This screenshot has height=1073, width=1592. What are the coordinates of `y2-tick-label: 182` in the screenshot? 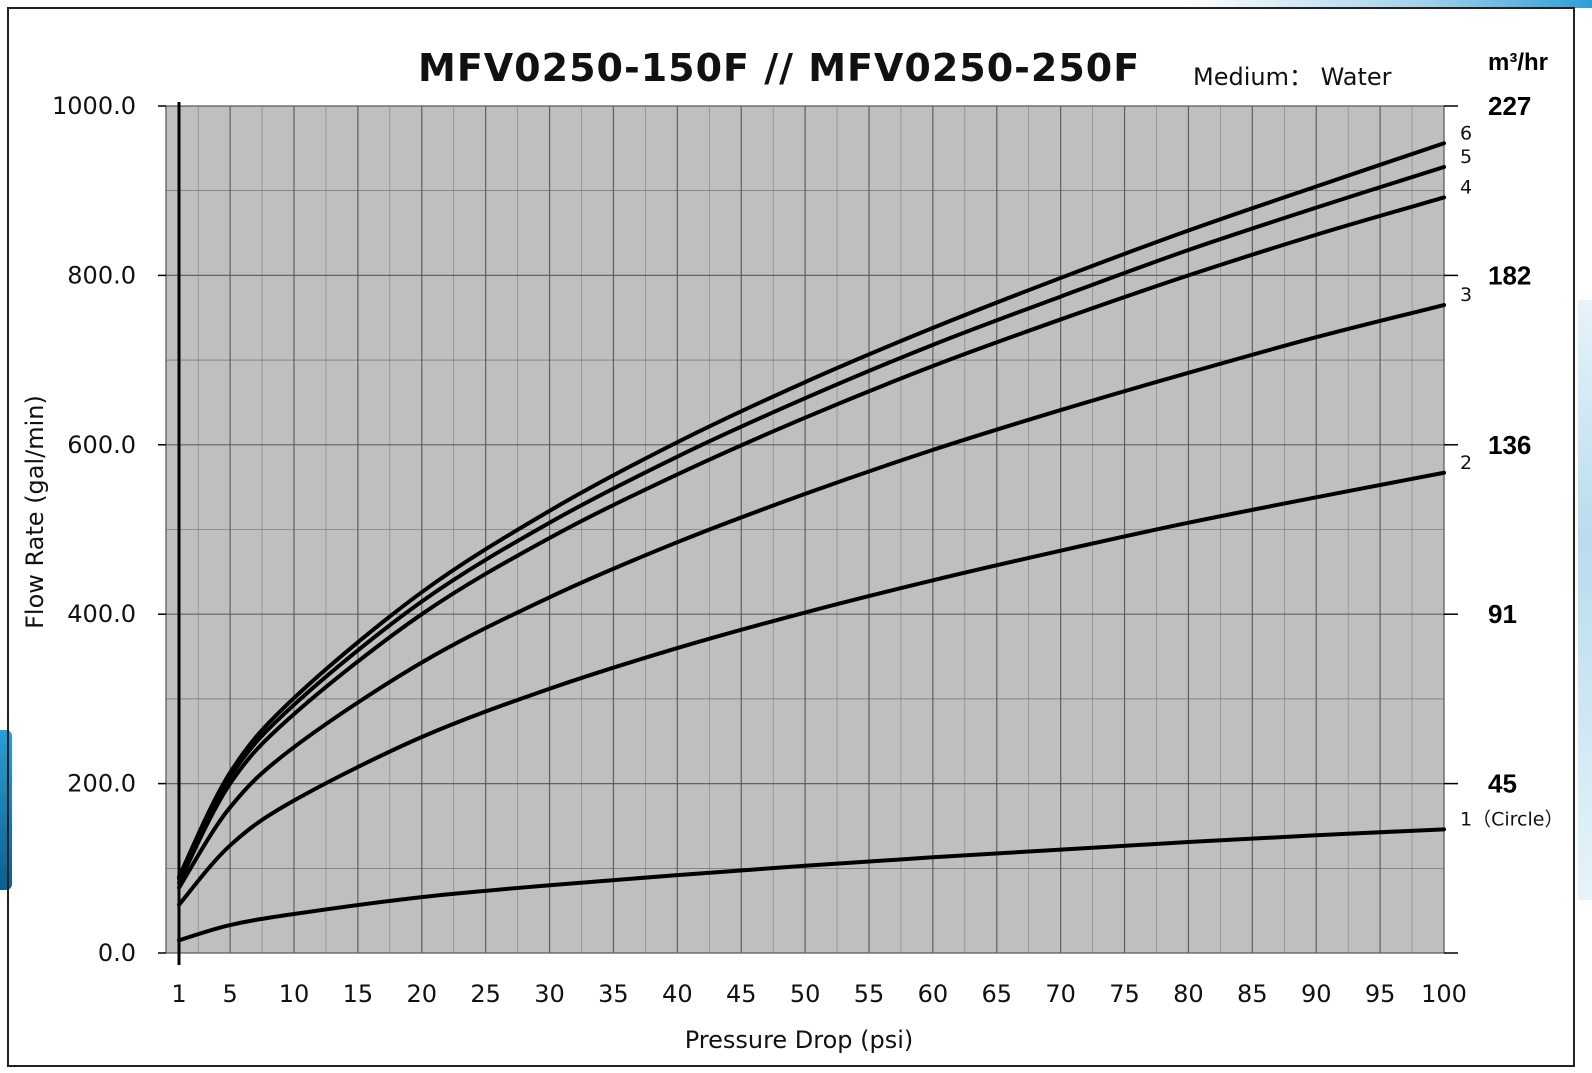 It's located at (1509, 275).